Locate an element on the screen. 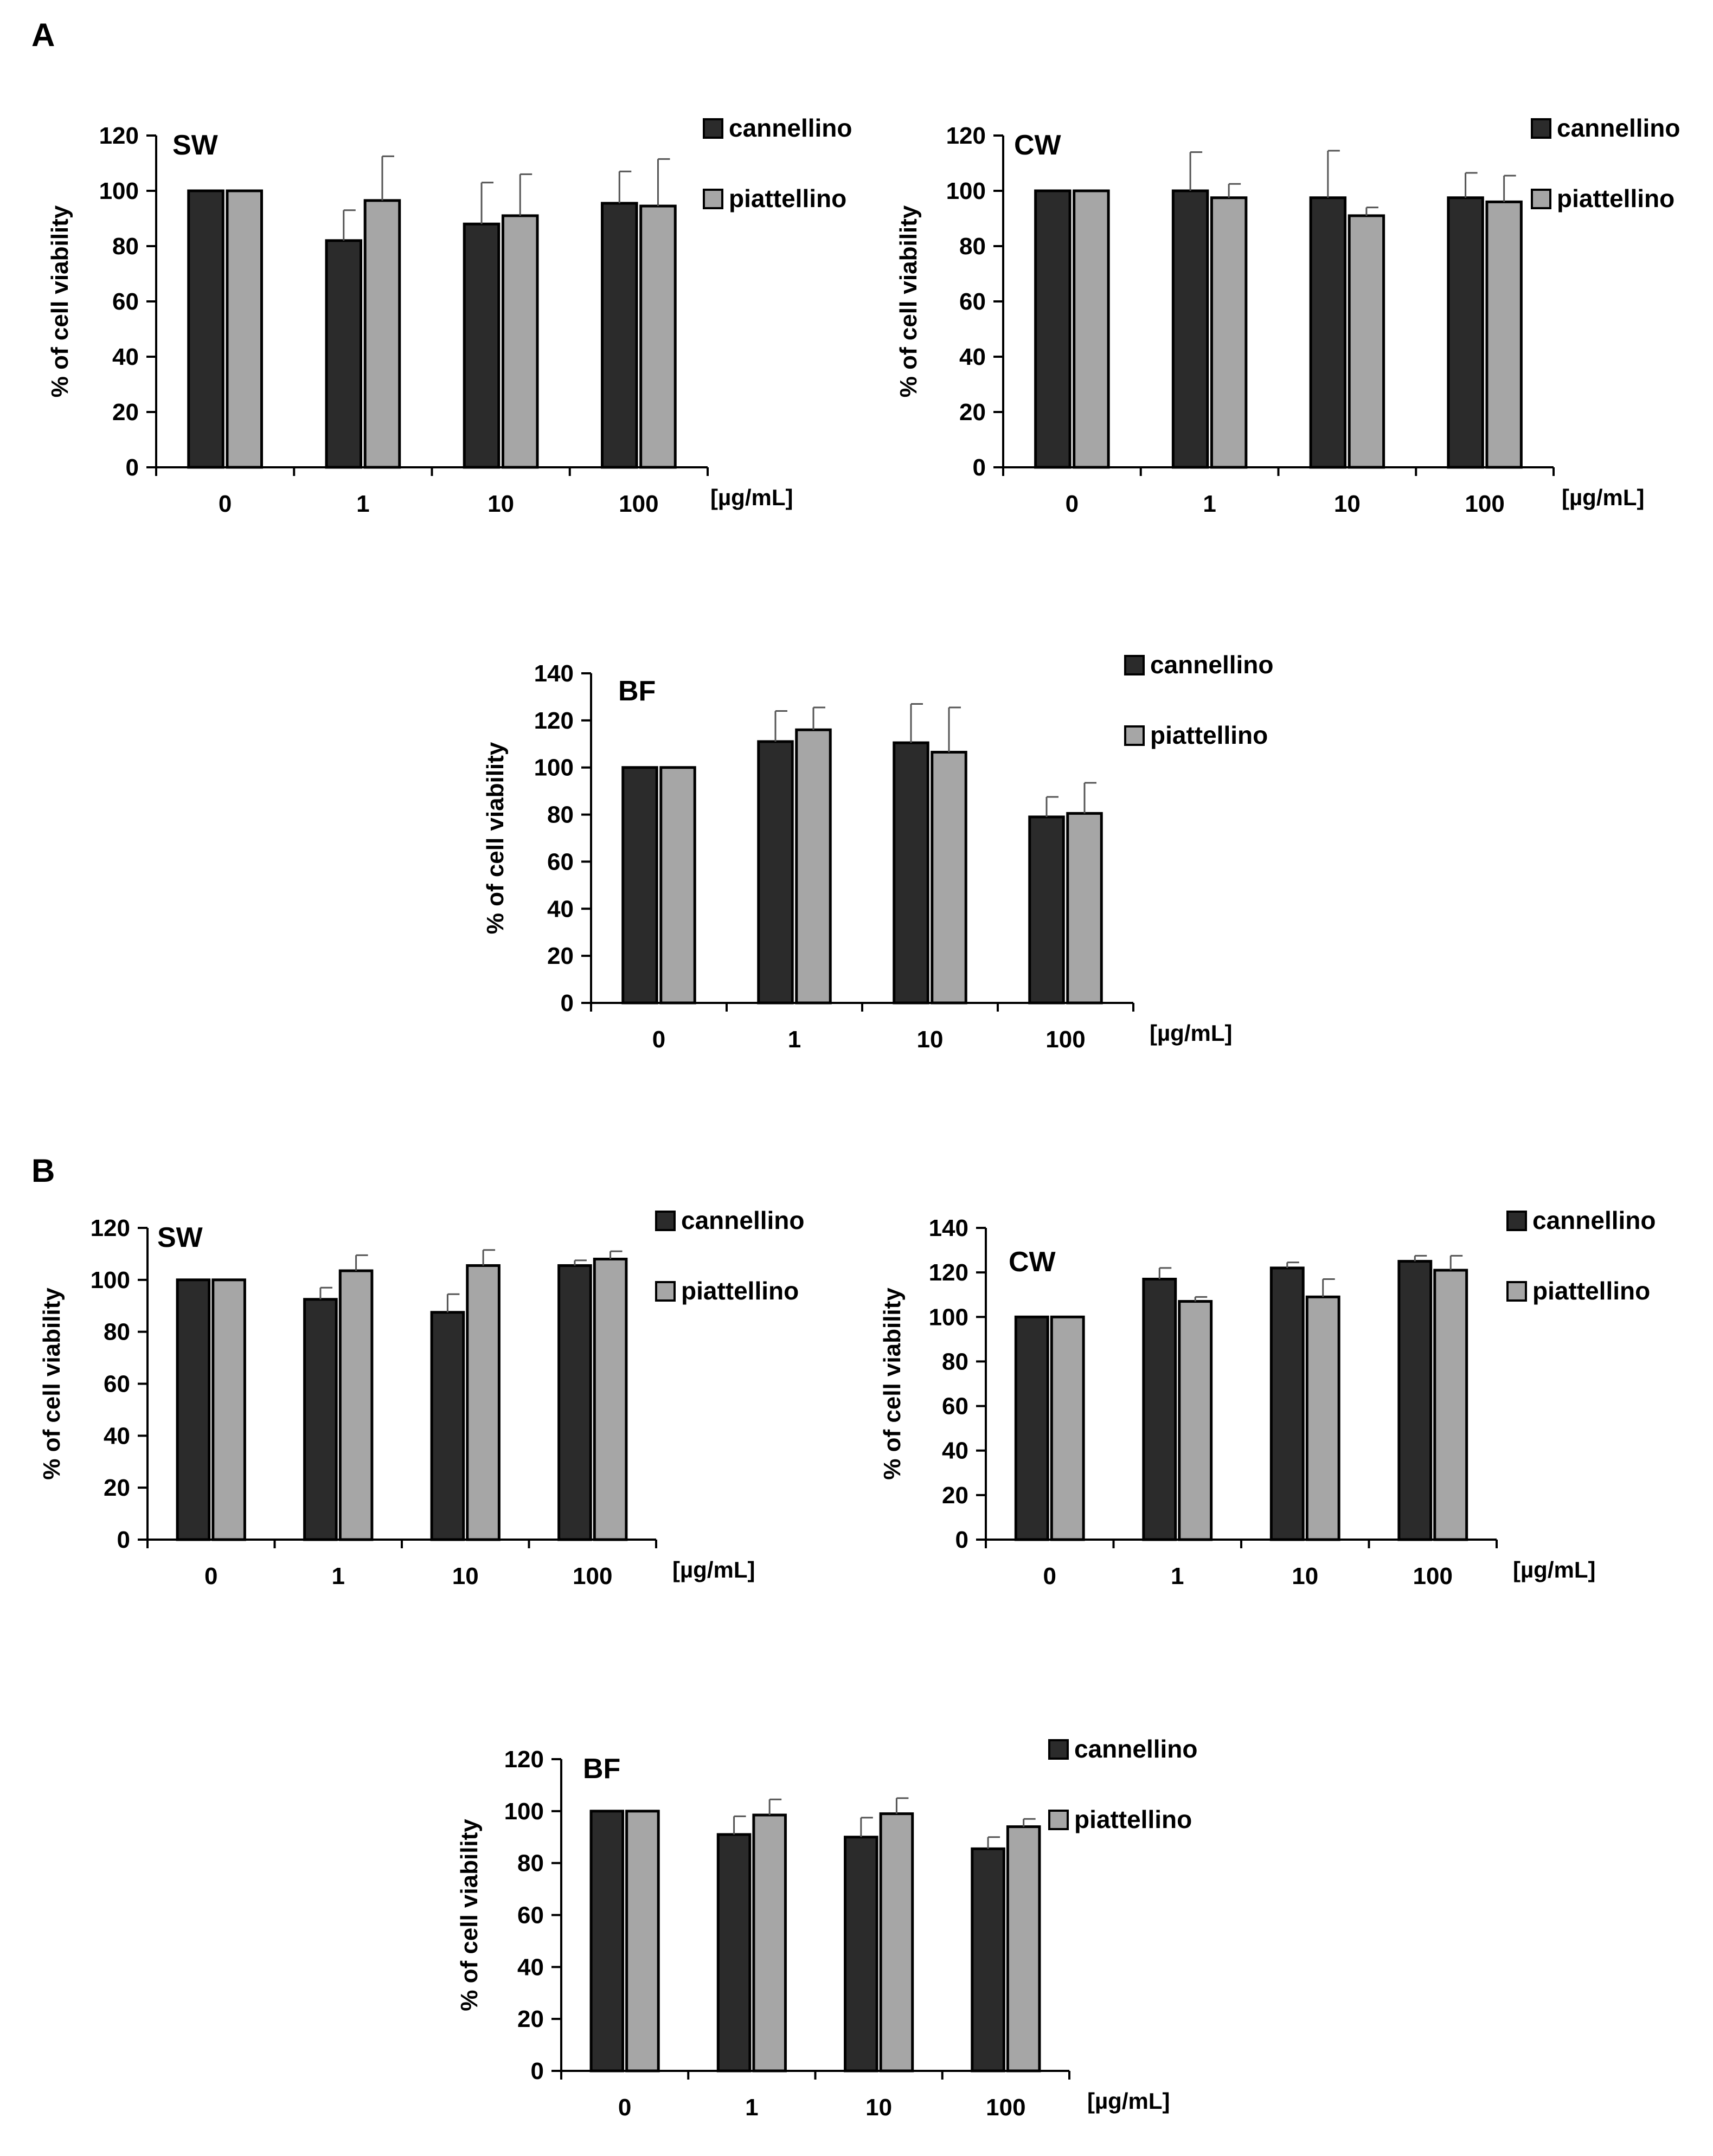 Image resolution: width=1713 pixels, height=2156 pixels. y-tick-label: 140 is located at coordinates (554, 674).